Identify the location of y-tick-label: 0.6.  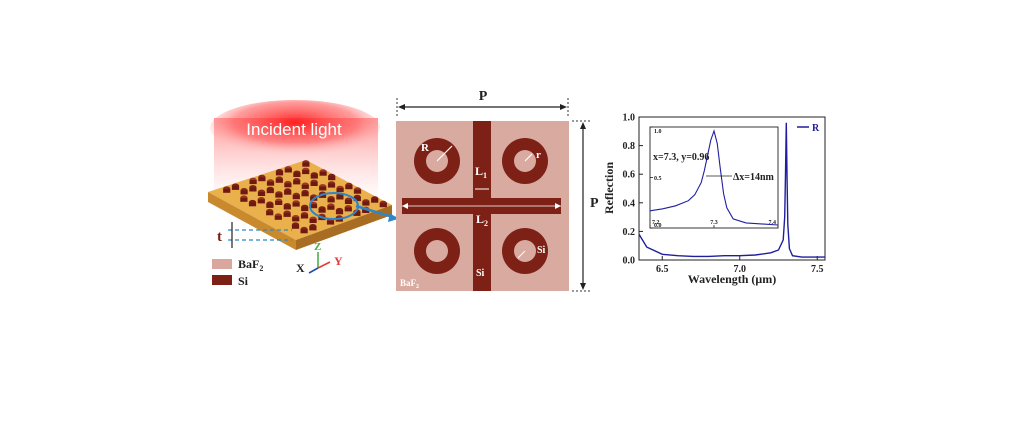
(629, 175).